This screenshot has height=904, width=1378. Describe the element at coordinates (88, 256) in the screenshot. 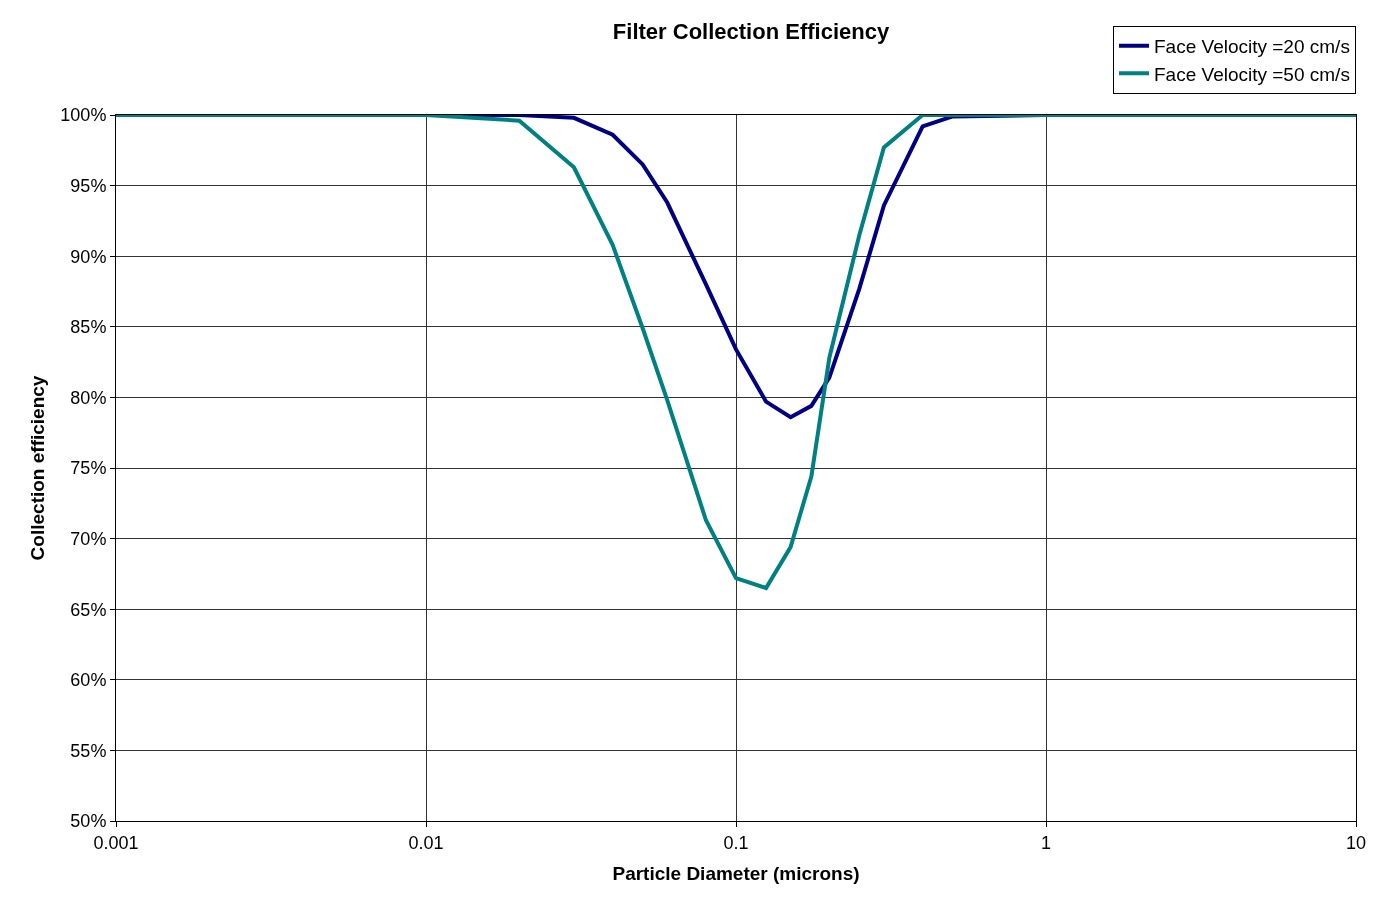

I see `y-tick-label: 90%` at that location.